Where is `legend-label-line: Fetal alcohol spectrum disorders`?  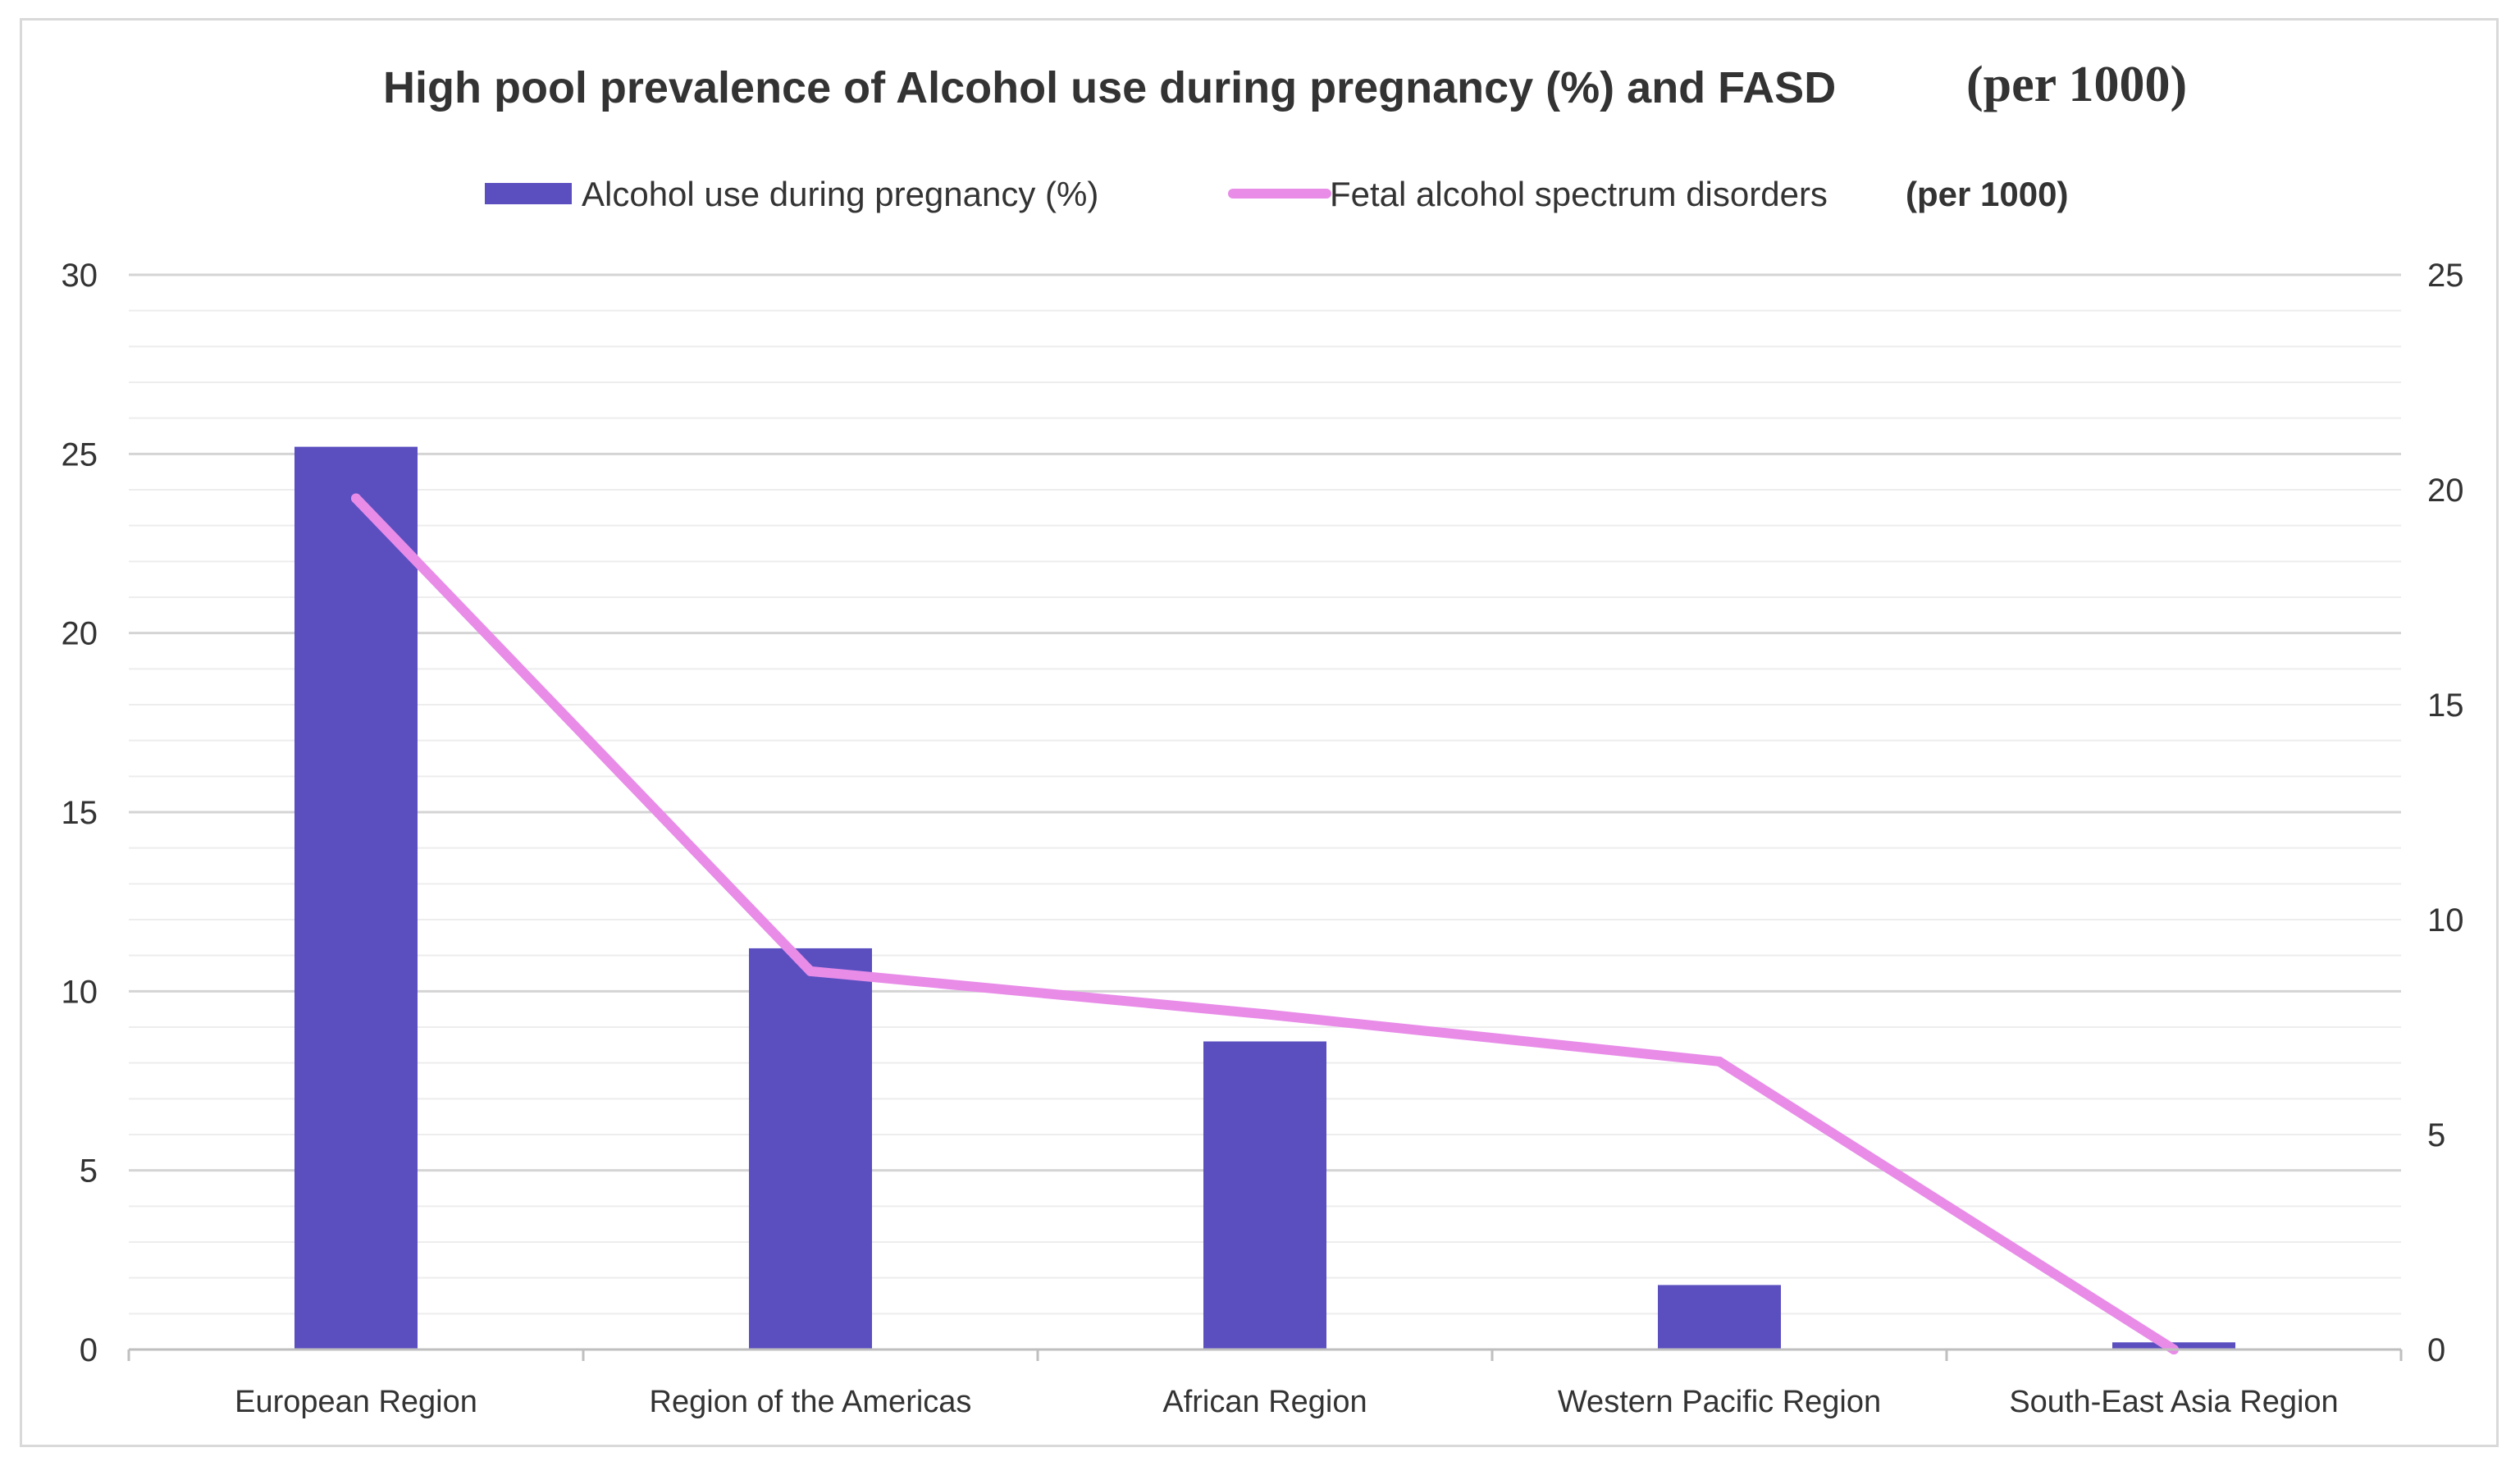 legend-label-line: Fetal alcohol spectrum disorders is located at coordinates (1579, 194).